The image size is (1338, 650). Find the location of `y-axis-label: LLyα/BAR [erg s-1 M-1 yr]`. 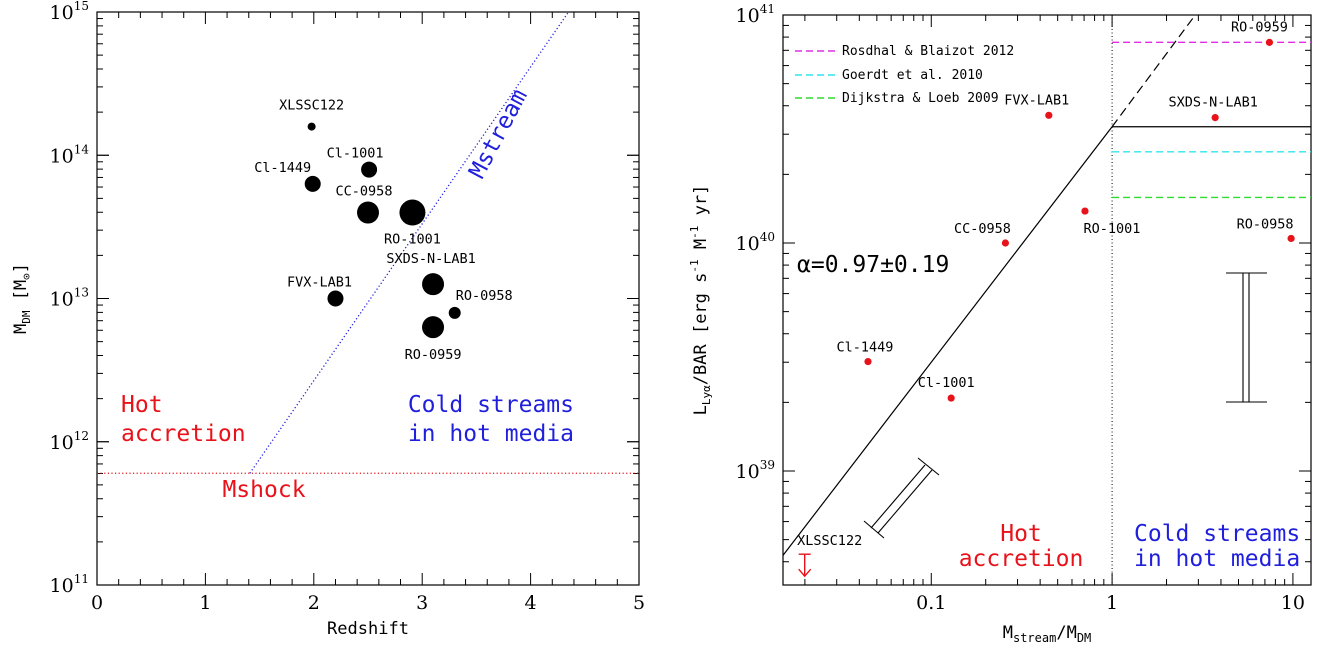

y-axis-label: LLyα/BAR [erg s-1 M-1 yr] is located at coordinates (700, 300).